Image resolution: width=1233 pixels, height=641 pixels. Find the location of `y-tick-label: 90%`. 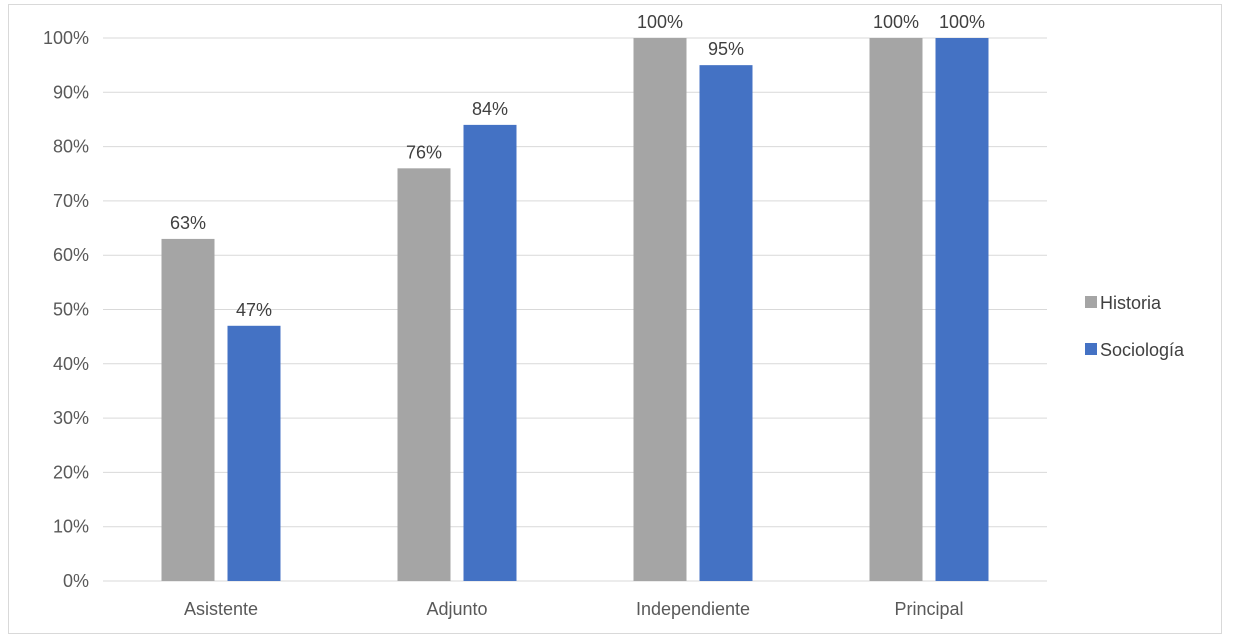

y-tick-label: 90% is located at coordinates (71, 92).